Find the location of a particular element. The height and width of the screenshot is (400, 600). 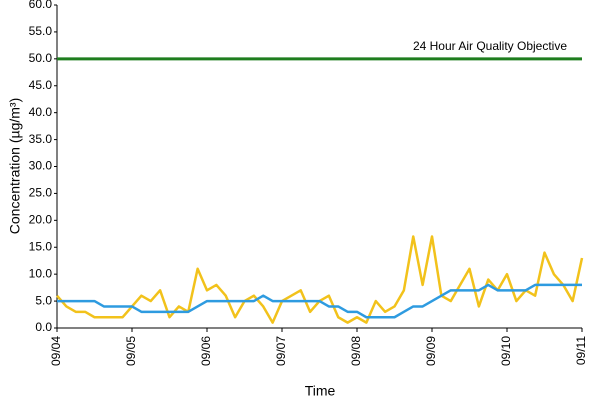

data-line is located at coordinates (319, 301).